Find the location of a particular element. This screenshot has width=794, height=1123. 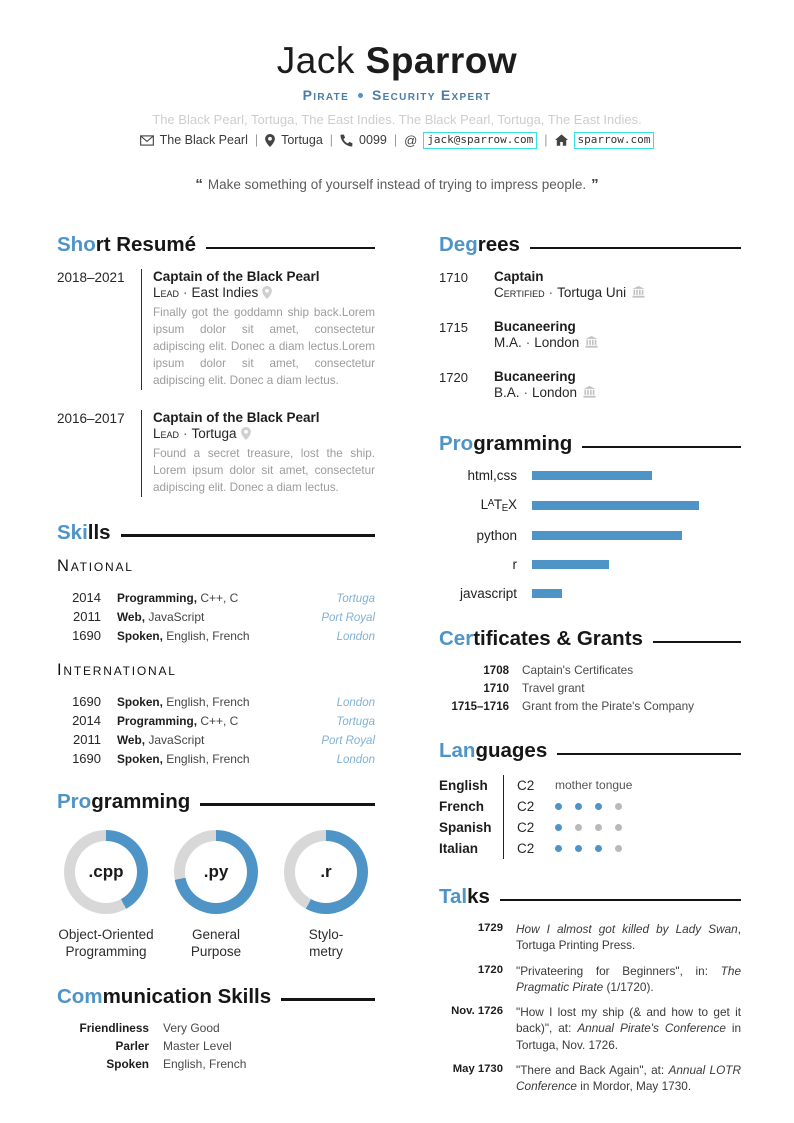

phone-icon is located at coordinates (346, 140).